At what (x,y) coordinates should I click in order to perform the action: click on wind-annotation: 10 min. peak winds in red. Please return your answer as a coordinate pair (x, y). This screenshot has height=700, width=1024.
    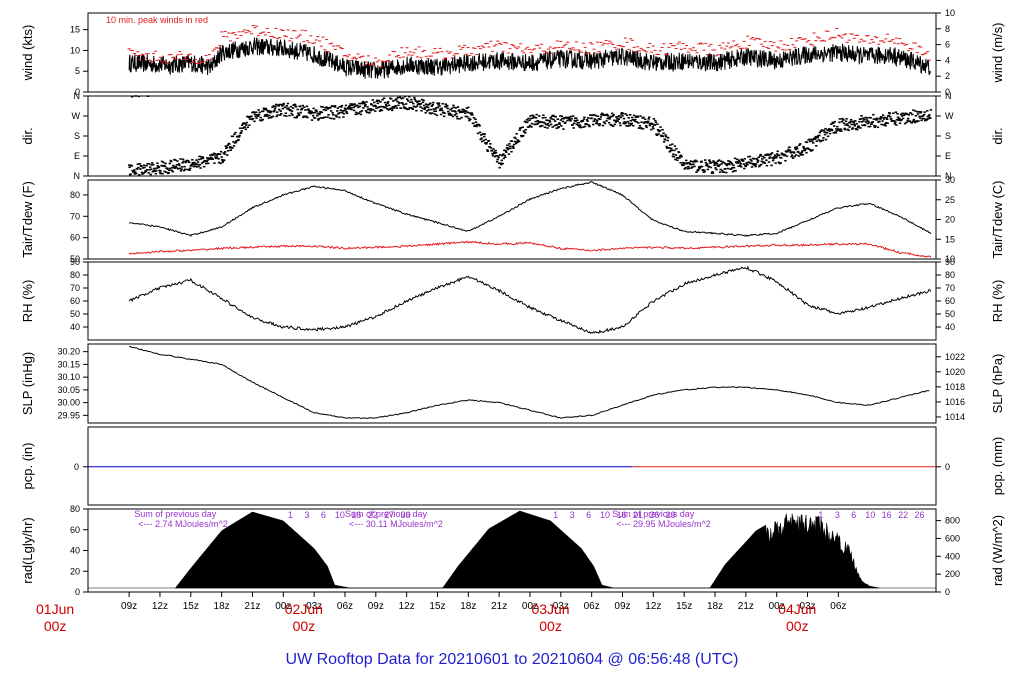
    Looking at the image, I should click on (157, 20).